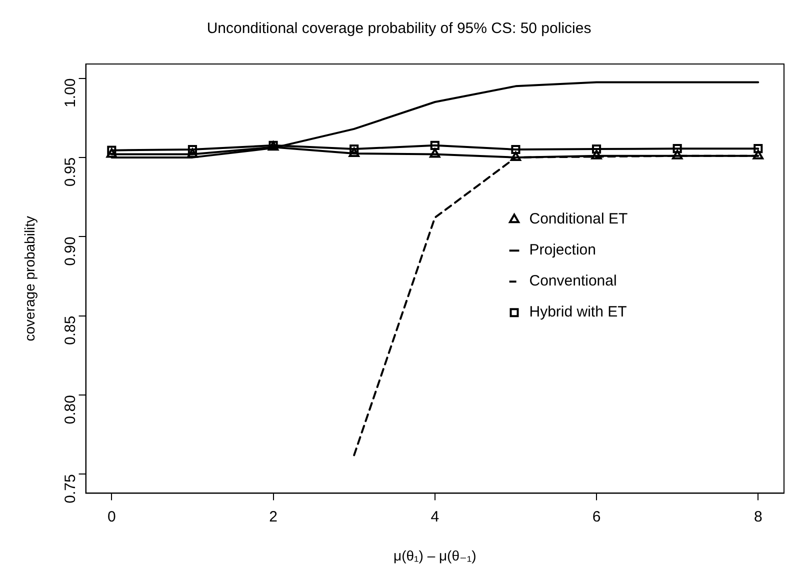 This screenshot has height=573, width=791. I want to click on x-tick-label: 4, so click(435, 517).